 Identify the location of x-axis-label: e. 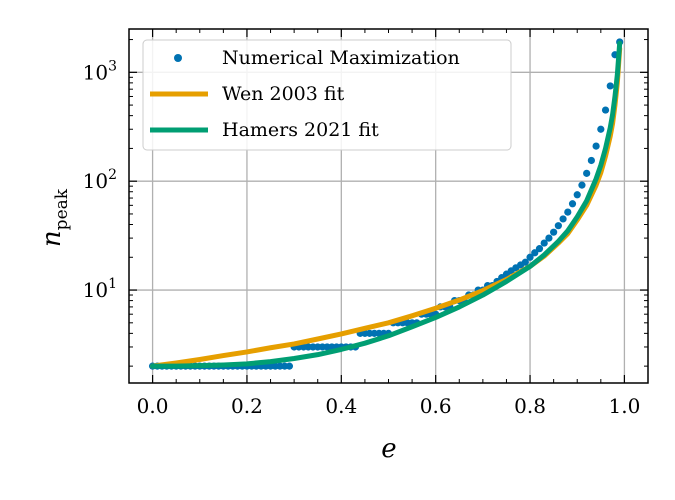
(388, 449).